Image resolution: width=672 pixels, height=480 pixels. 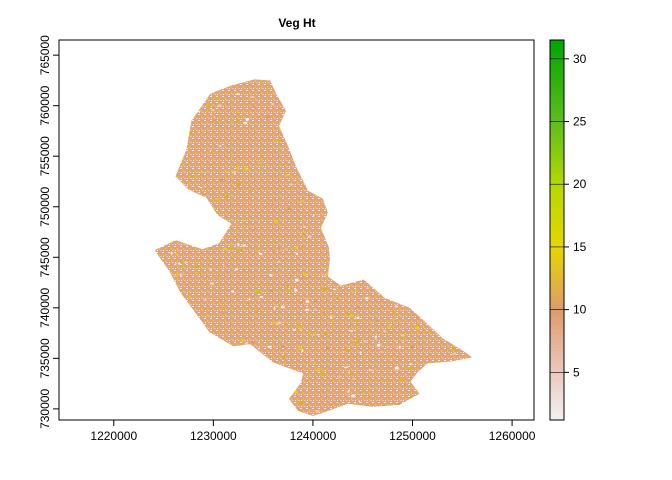 I want to click on y-tick-label: 765000, so click(x=45, y=55).